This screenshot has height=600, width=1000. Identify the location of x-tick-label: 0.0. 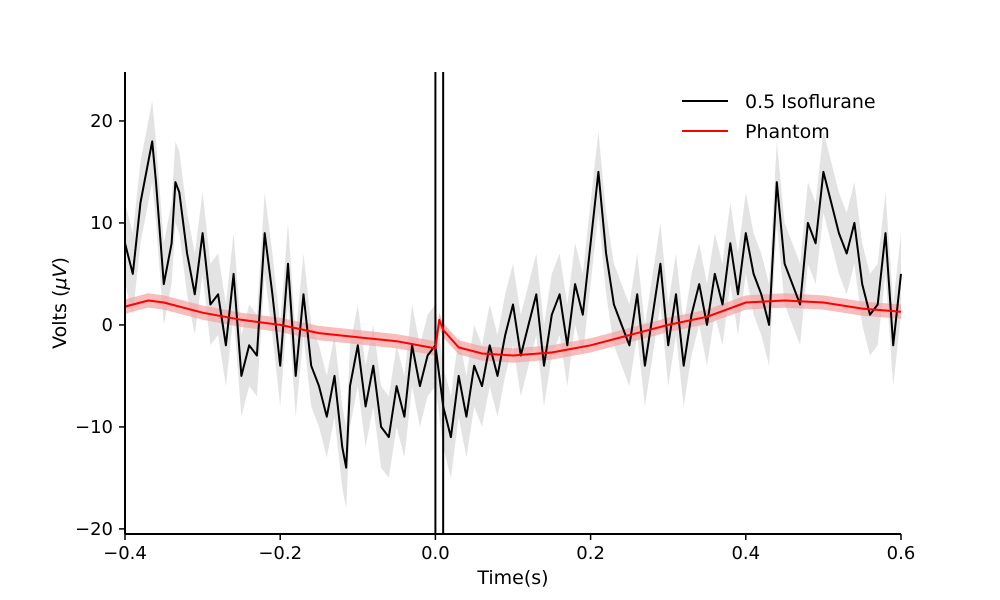
(435, 553).